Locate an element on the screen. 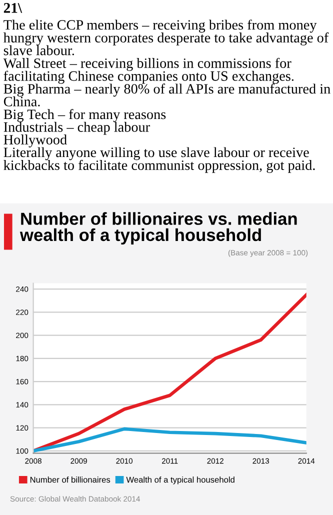  text: 21\ is located at coordinates (13, 8).